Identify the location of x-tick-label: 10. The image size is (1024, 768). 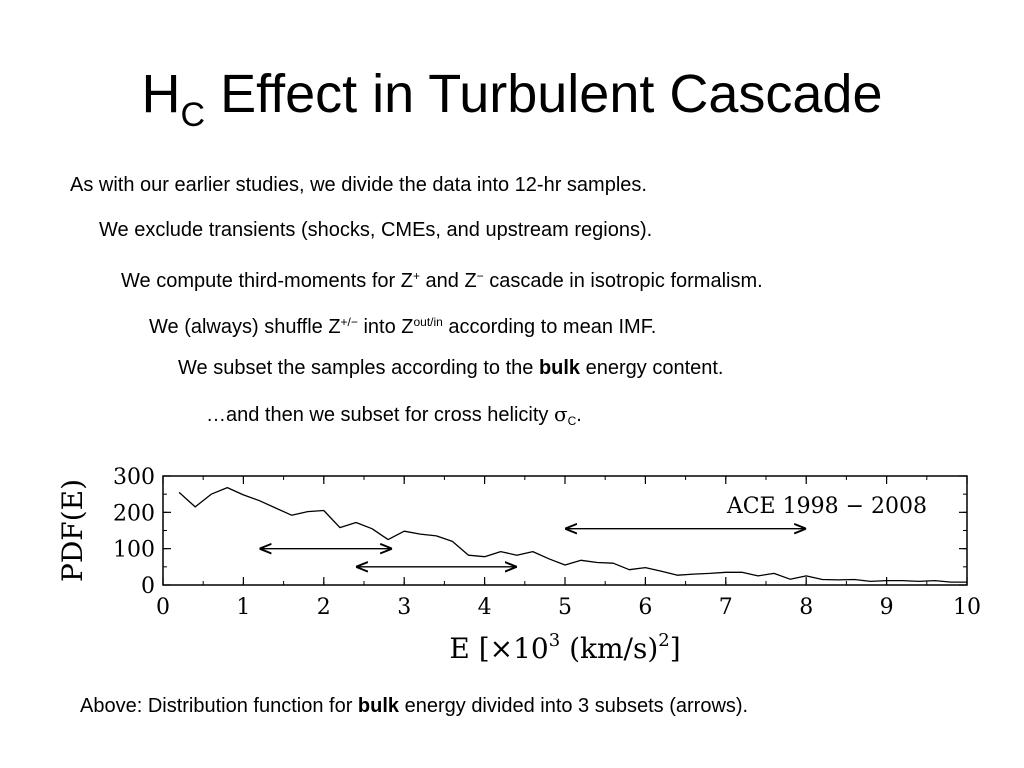
(967, 607).